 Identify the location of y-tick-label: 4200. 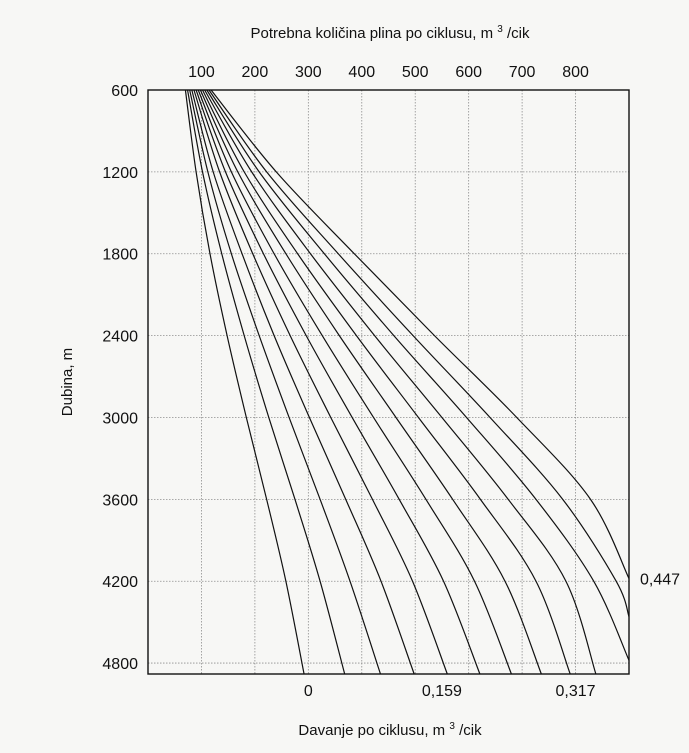
(120, 582).